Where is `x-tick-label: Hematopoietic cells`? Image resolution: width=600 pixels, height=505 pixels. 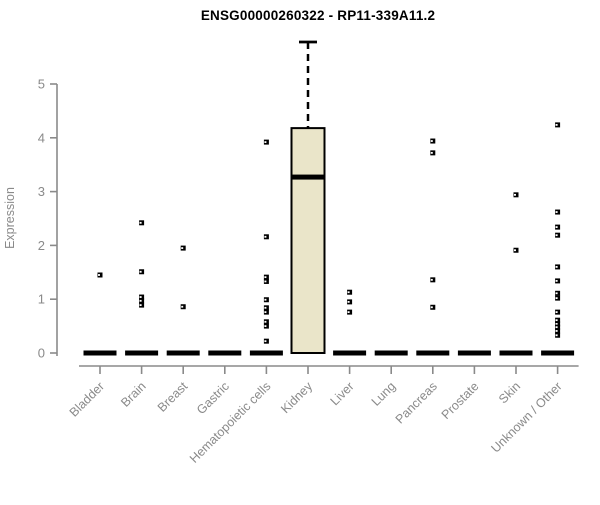 x-tick-label: Hematopoietic cells is located at coordinates (230, 422).